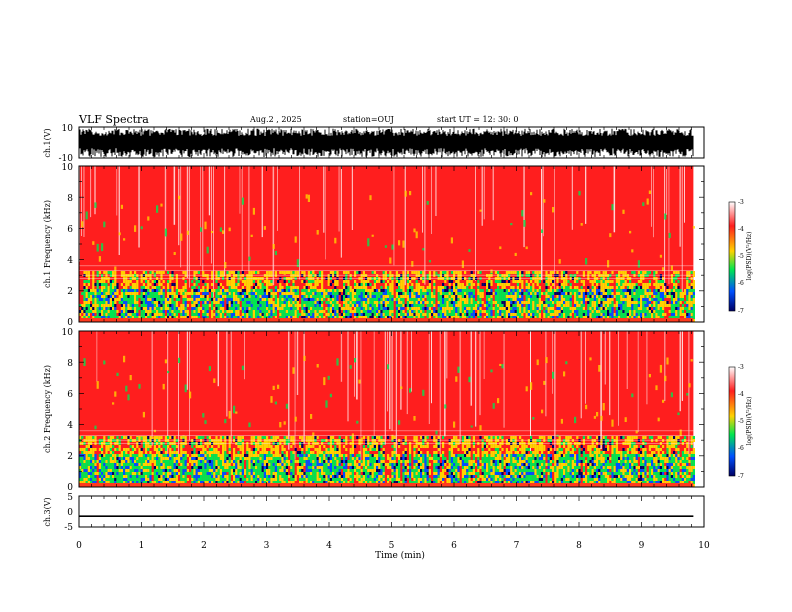 The height and width of the screenshot is (612, 792). Describe the element at coordinates (741, 202) in the screenshot. I see `ch1-cb-tick-3: -3` at that location.